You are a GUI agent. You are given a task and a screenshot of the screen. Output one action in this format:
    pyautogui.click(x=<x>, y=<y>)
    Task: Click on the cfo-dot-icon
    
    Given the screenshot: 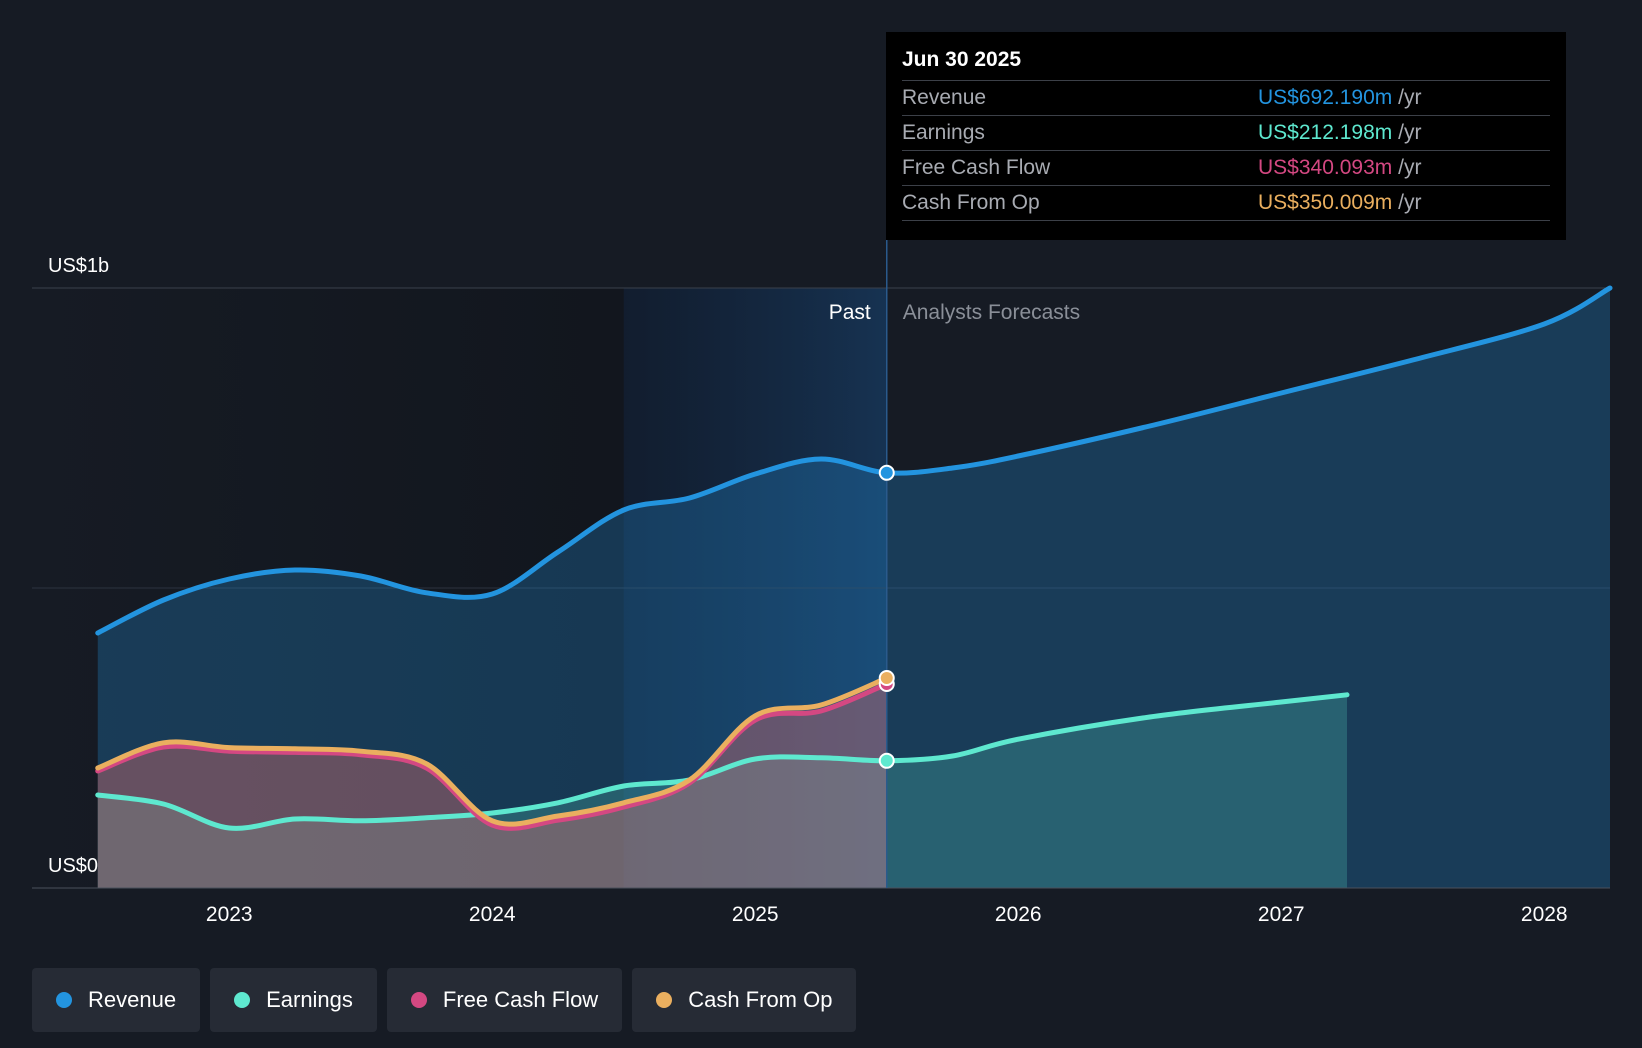 What is the action you would take?
    pyautogui.click(x=664, y=1000)
    